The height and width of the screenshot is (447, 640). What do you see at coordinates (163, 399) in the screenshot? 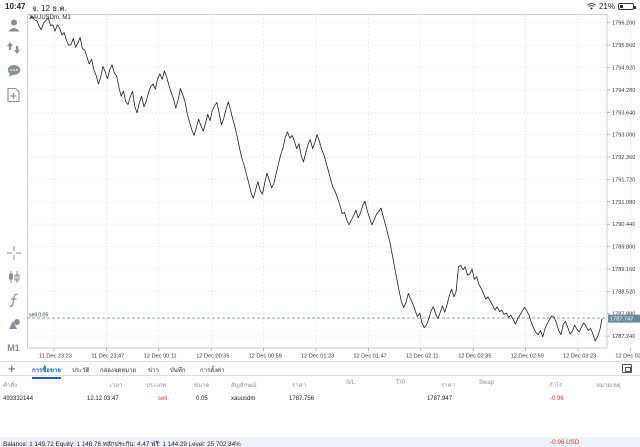
I see `position-type: sell` at bounding box center [163, 399].